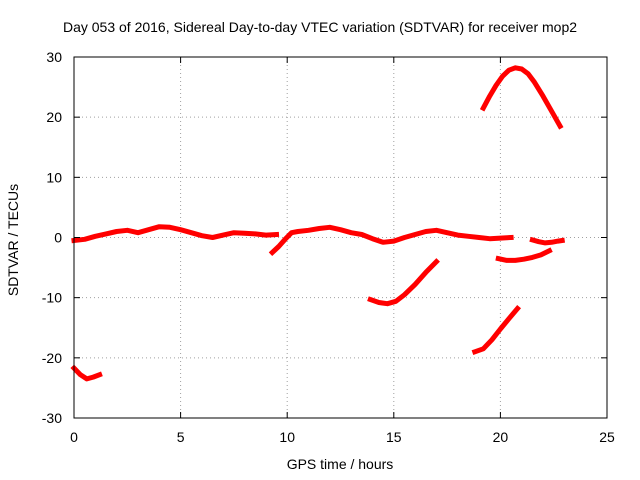 The width and height of the screenshot is (640, 480). What do you see at coordinates (394, 437) in the screenshot?
I see `x-tick-label: 15` at bounding box center [394, 437].